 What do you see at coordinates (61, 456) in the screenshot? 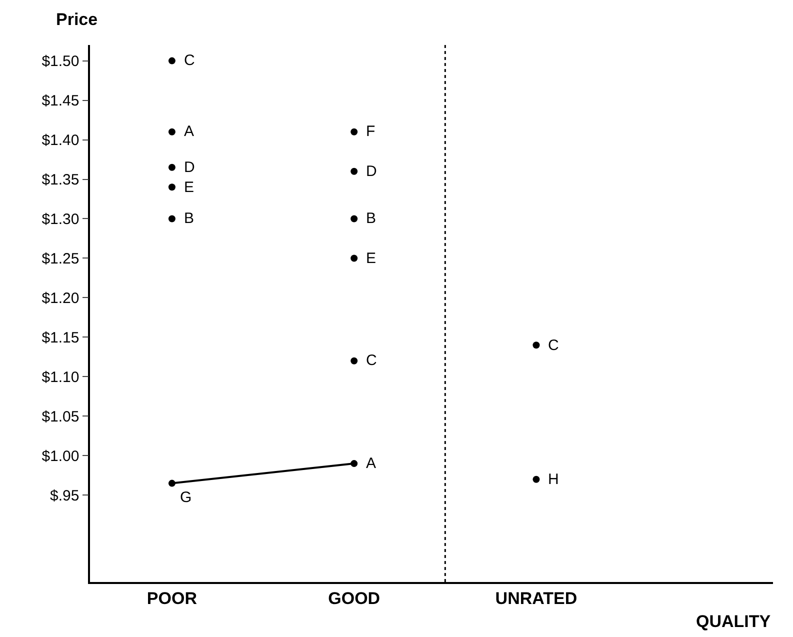
I see `y-tick-label: $1.00` at bounding box center [61, 456].